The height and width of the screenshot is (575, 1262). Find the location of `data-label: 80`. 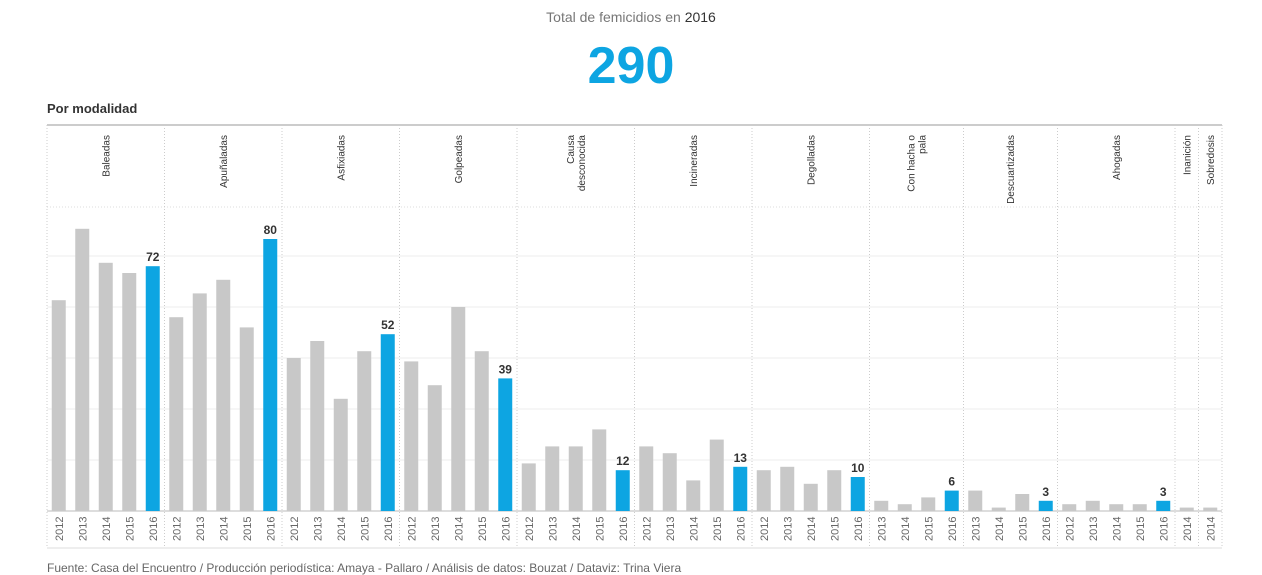

data-label: 80 is located at coordinates (271, 230).